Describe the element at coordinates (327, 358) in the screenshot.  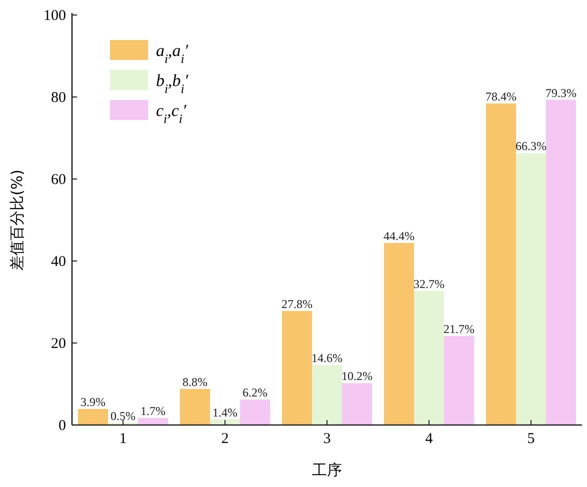
I see `data-label: 14.6%` at that location.